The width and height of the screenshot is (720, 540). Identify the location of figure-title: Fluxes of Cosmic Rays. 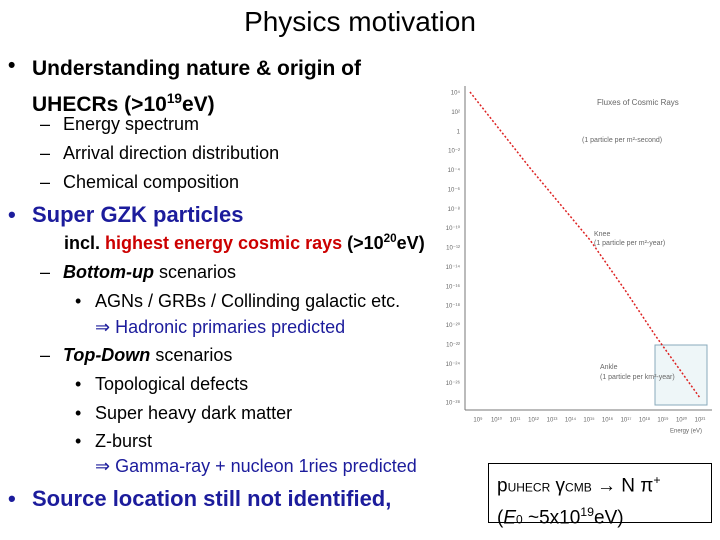
(638, 102).